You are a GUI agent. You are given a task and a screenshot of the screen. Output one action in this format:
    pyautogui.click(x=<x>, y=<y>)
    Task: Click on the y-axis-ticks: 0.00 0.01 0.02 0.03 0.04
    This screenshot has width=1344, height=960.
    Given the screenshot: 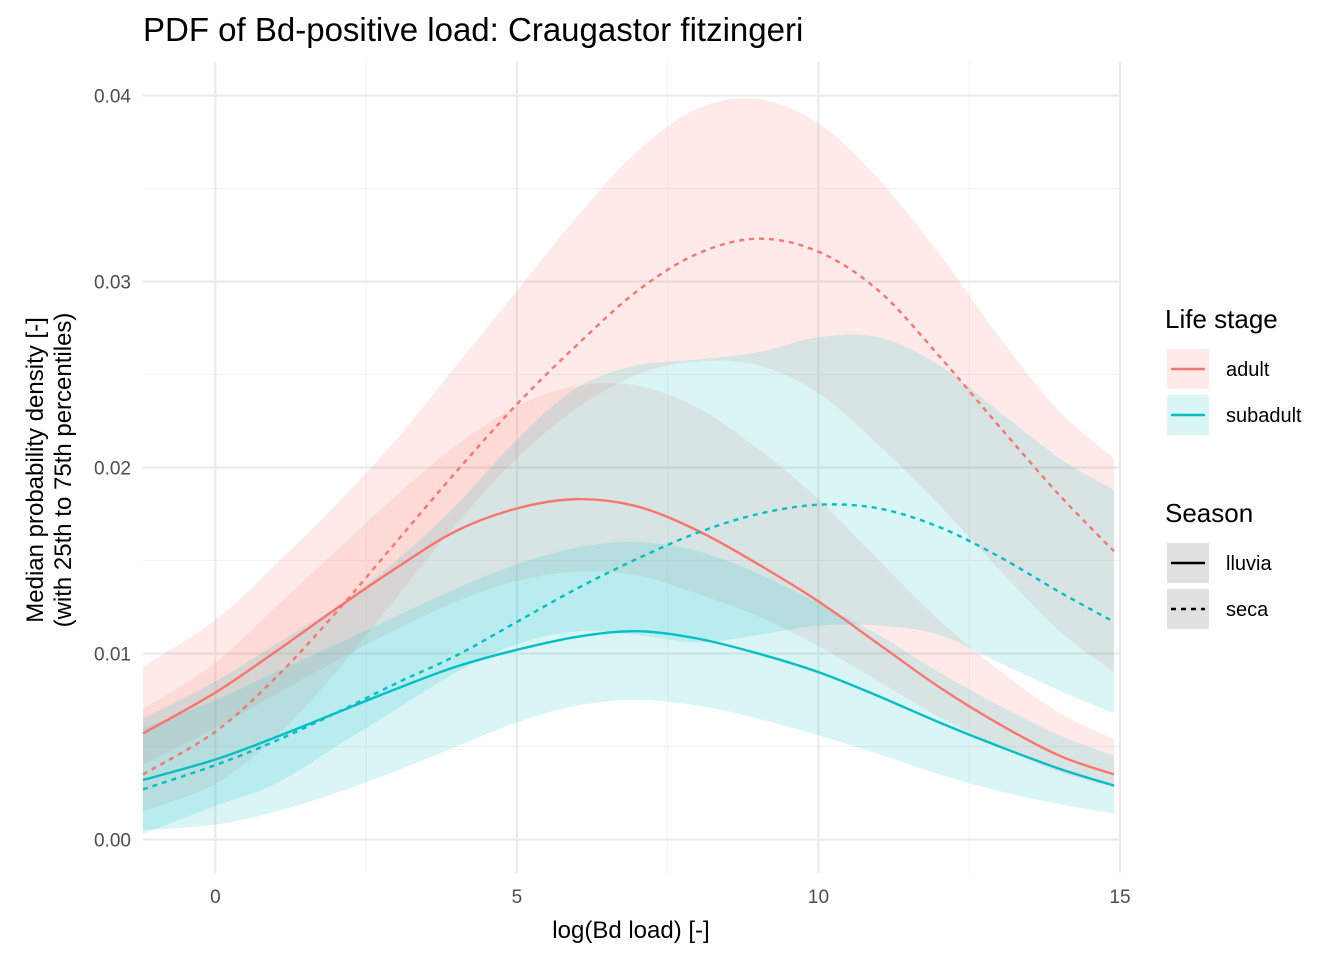 What is the action you would take?
    pyautogui.click(x=112, y=468)
    